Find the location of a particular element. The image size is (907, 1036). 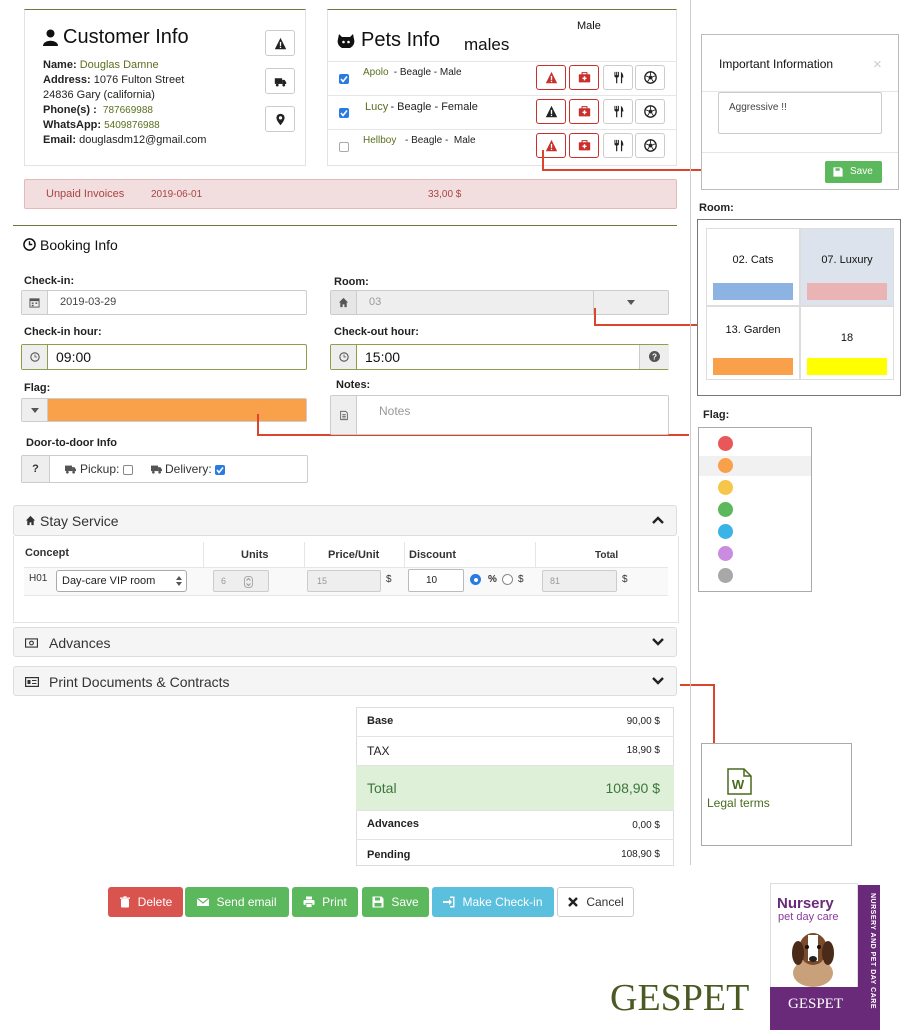

advances-label: Advances is located at coordinates (393, 824).